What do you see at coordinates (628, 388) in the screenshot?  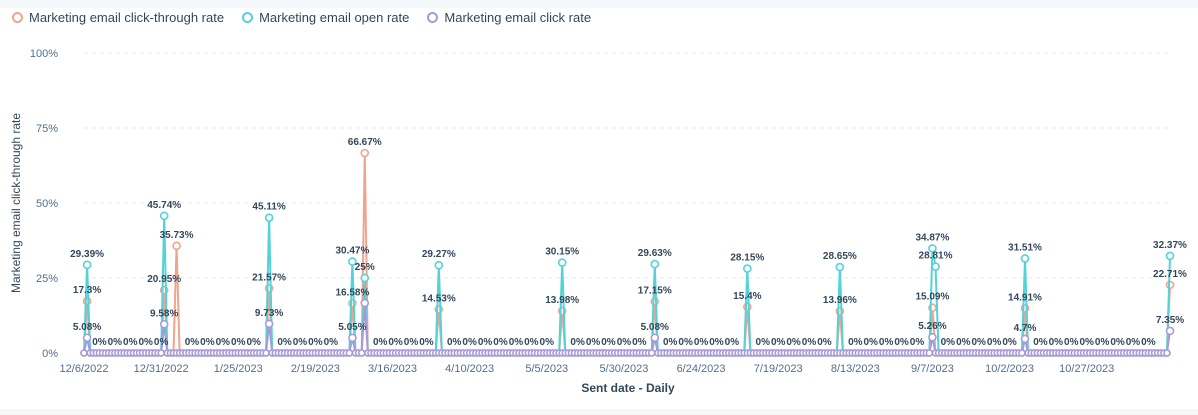 I see `x-axis-title: Sent date - Daily` at bounding box center [628, 388].